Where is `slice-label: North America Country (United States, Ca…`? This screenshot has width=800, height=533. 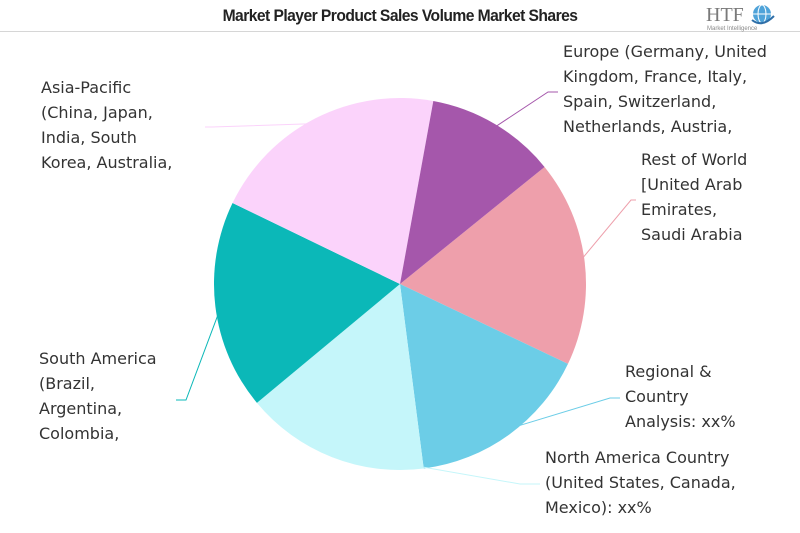 slice-label: North America Country (United States, Ca… is located at coordinates (640, 482).